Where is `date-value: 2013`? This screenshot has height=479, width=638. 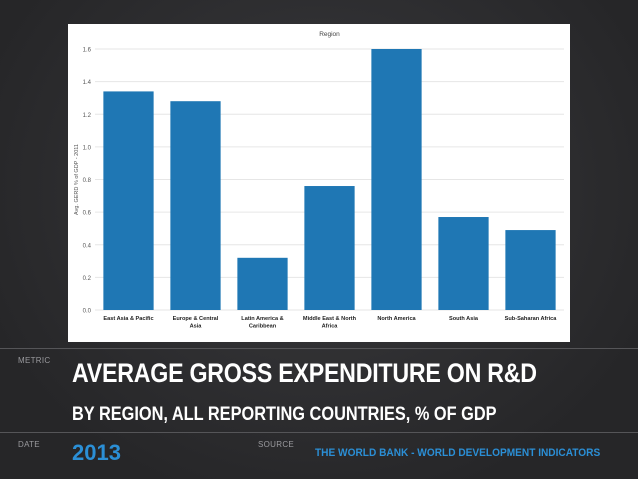 date-value: 2013 is located at coordinates (96, 452).